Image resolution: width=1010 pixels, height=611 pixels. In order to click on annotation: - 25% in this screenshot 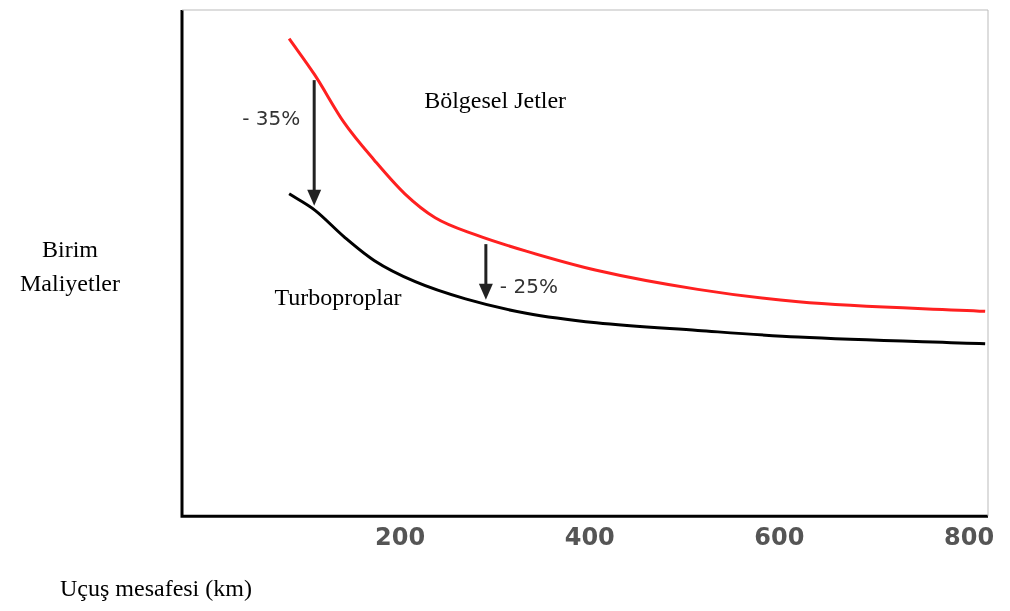, I will do `click(528, 285)`.